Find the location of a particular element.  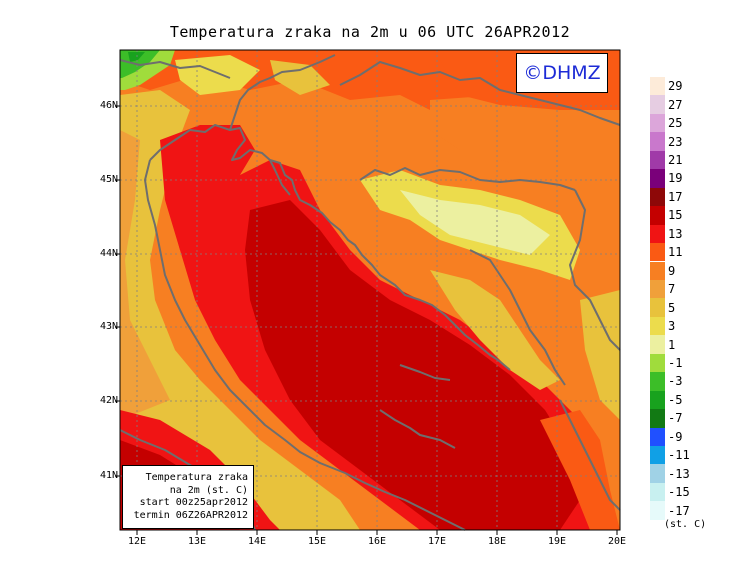

legend-label: -5 is located at coordinates (675, 399).